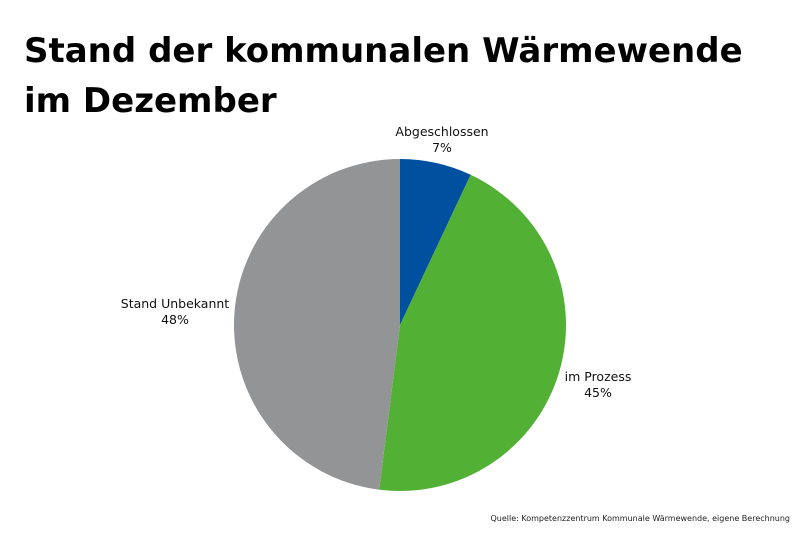 The image size is (800, 533). What do you see at coordinates (441, 131) in the screenshot?
I see `slice-label: Abgeschlossen` at bounding box center [441, 131].